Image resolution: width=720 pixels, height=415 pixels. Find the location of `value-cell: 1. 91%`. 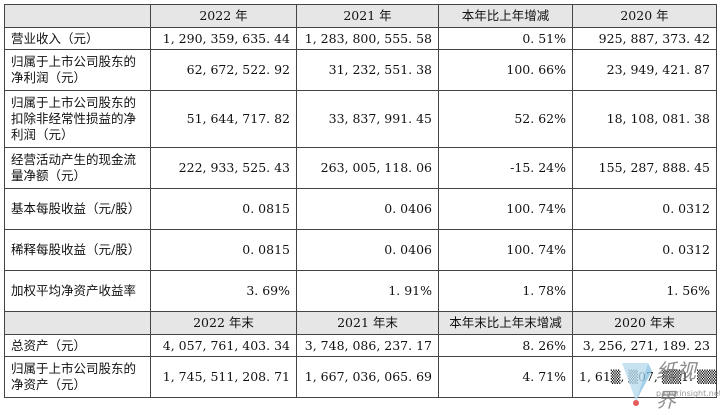

value-cell: 1. 91% is located at coordinates (367, 291).